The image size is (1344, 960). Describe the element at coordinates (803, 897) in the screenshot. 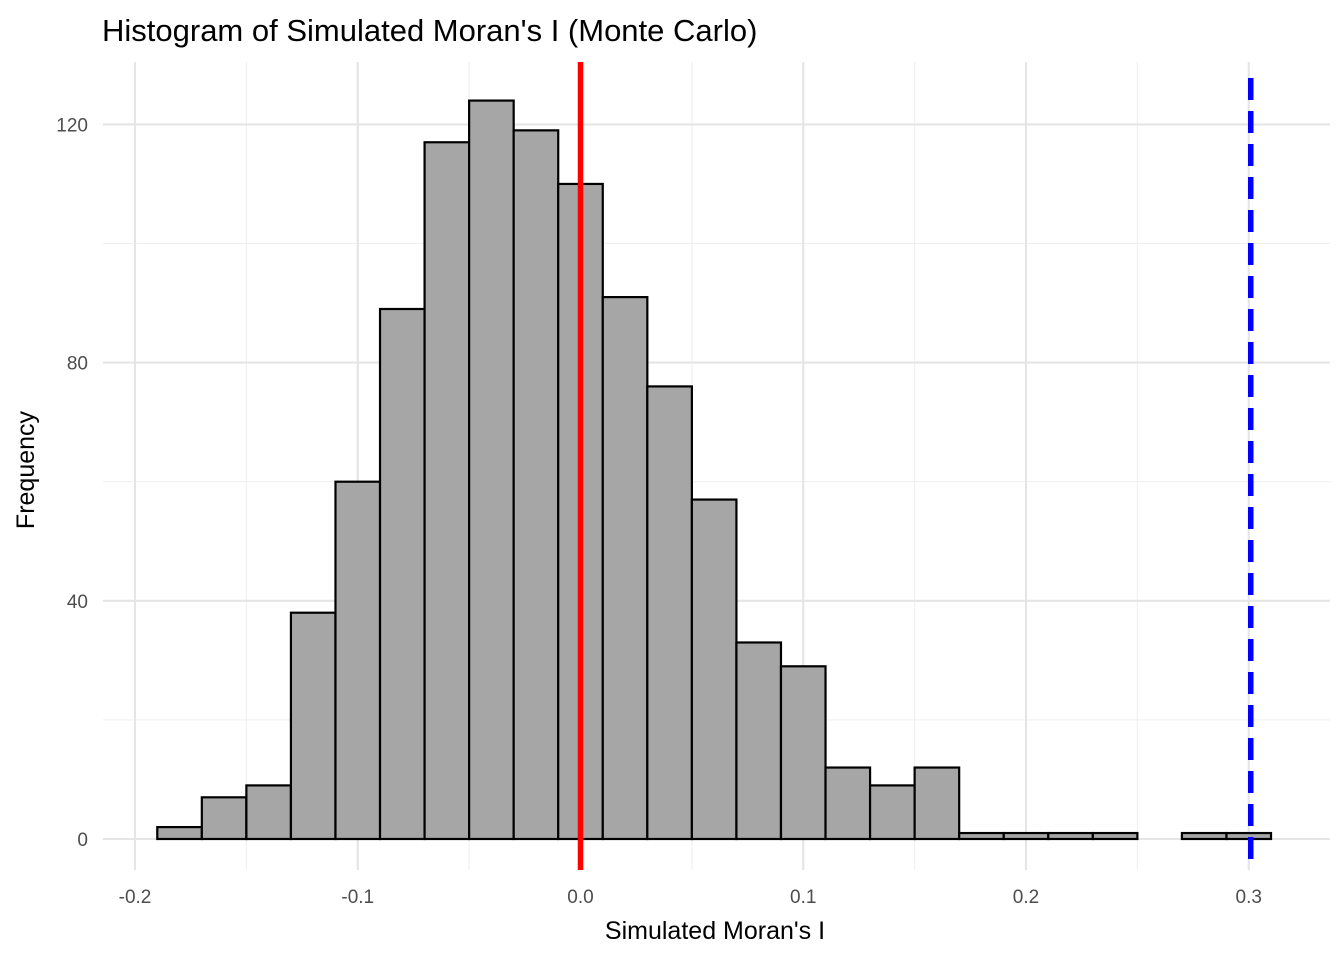

I see `x-tick-label: 0.1` at that location.